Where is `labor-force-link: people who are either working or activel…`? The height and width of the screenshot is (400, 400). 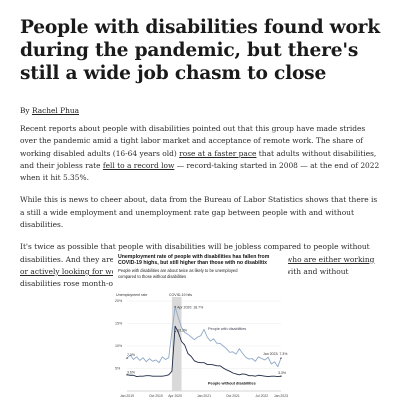
labor-force-link: people who are either working or activel… is located at coordinates (197, 265).